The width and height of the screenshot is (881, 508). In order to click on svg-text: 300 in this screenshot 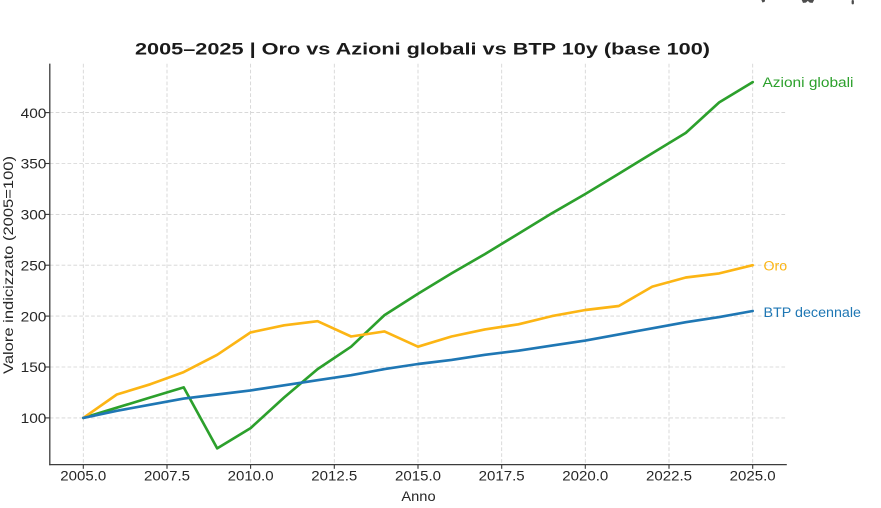, I will do `click(34, 216)`.